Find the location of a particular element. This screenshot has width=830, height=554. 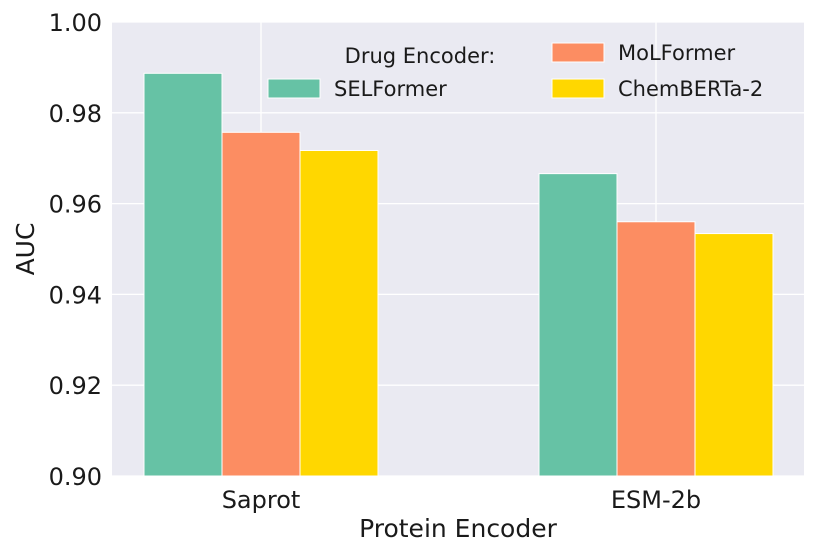

bar-chemberta-2-esm-2b is located at coordinates (734, 355).